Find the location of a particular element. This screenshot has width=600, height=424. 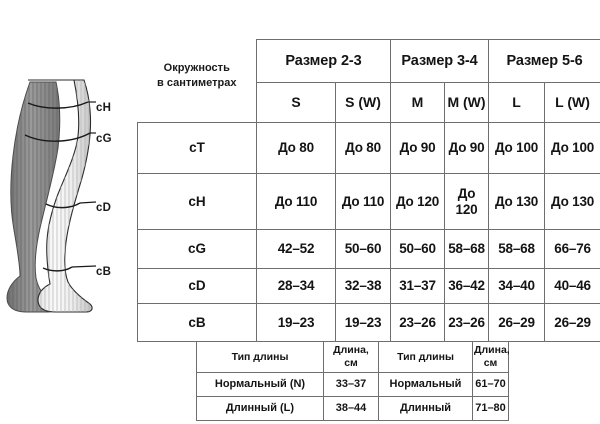

length-header-type-1-line1: Тип длины is located at coordinates (260, 356).